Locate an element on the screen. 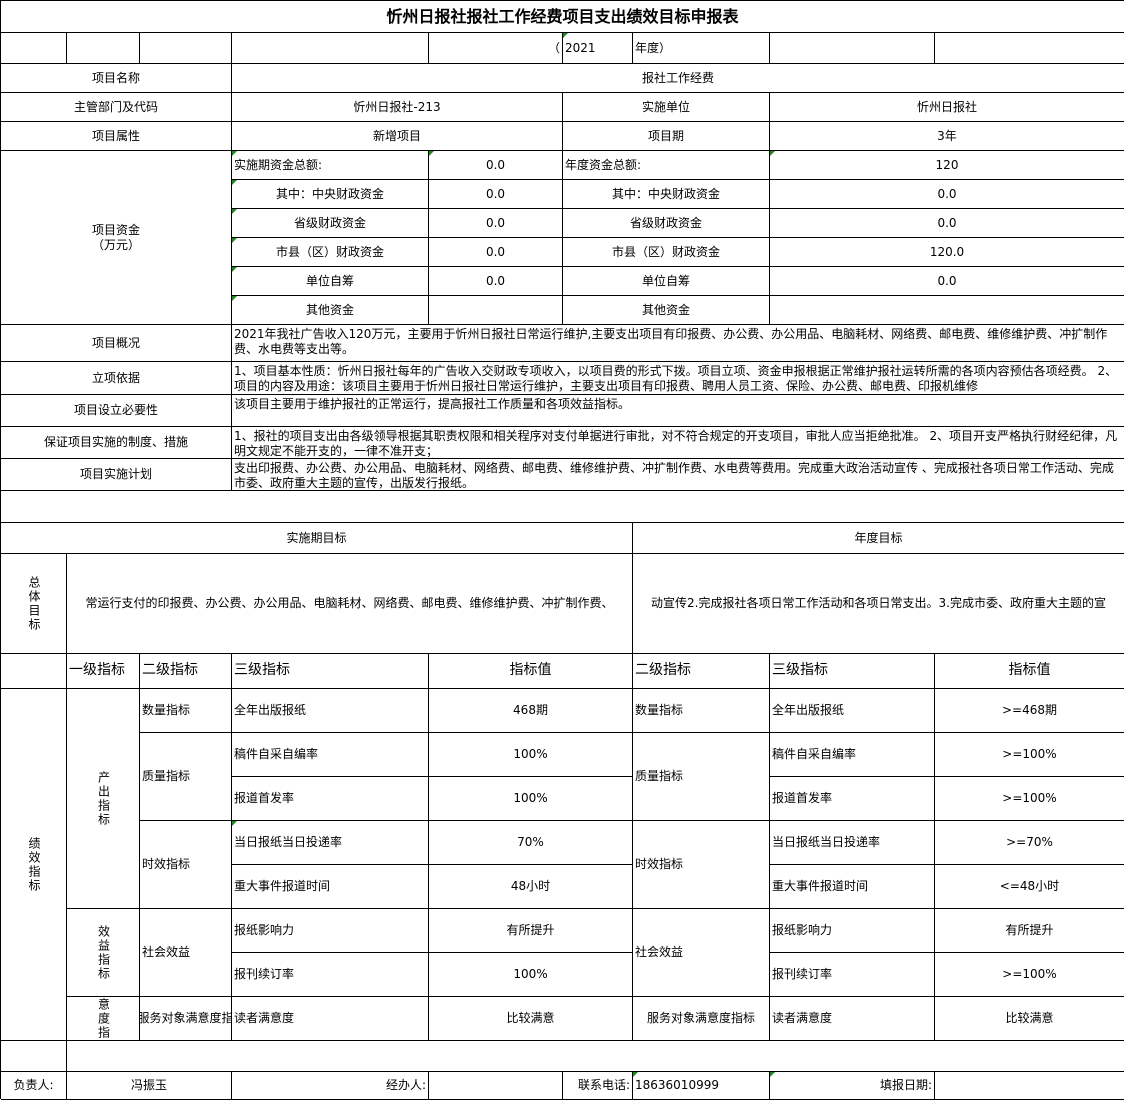 The height and width of the screenshot is (1100, 1124). header-level1: 一级指标 is located at coordinates (103, 671).